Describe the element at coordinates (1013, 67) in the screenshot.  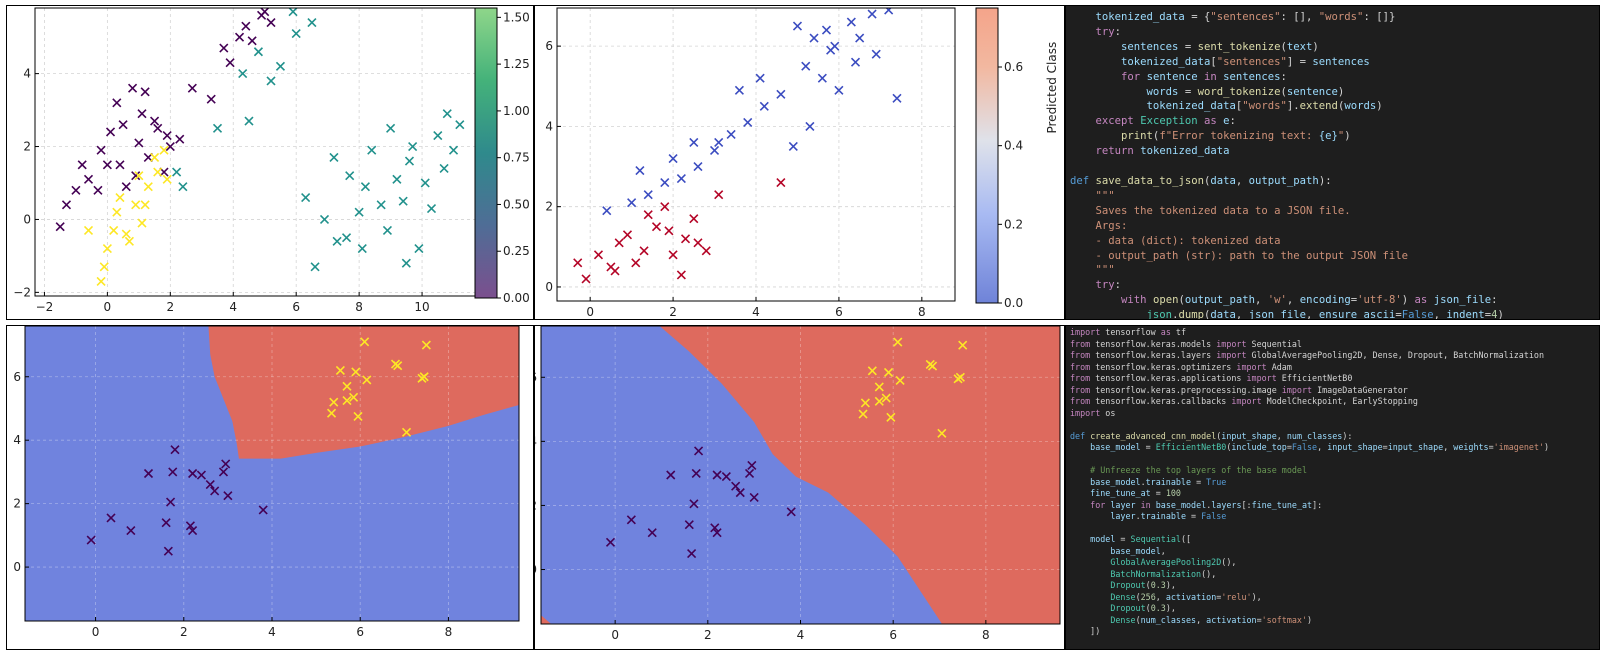
I see `colorbar-tick-label: 0.6` at that location.